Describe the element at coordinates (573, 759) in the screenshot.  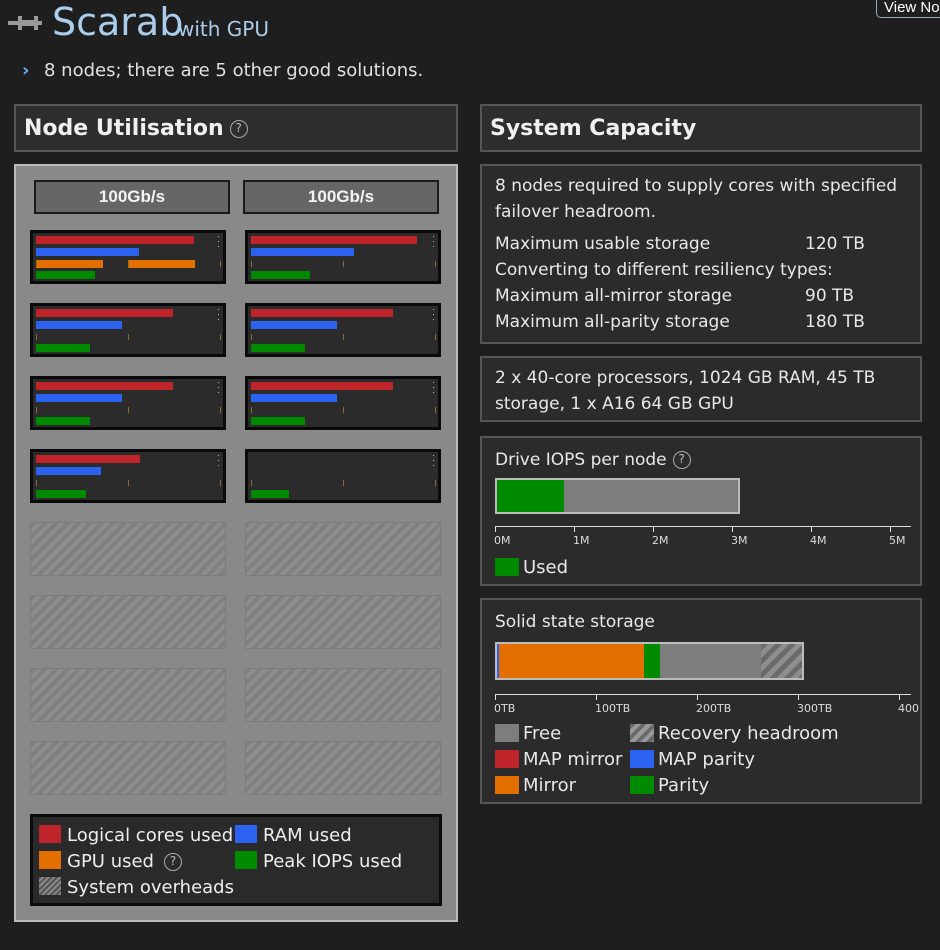
I see `legend-map-mirror: MAP mirror` at that location.